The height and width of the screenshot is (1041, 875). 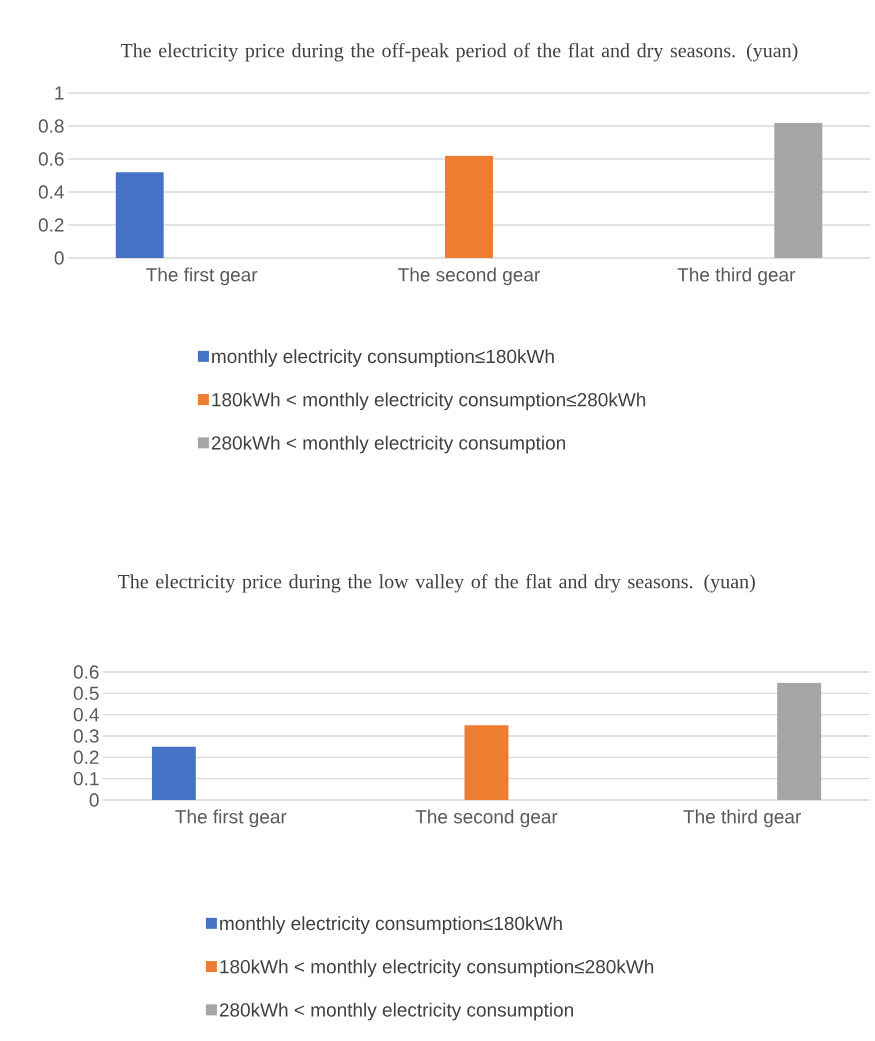 What do you see at coordinates (86, 778) in the screenshot?
I see `y-tick-label: 0.1` at bounding box center [86, 778].